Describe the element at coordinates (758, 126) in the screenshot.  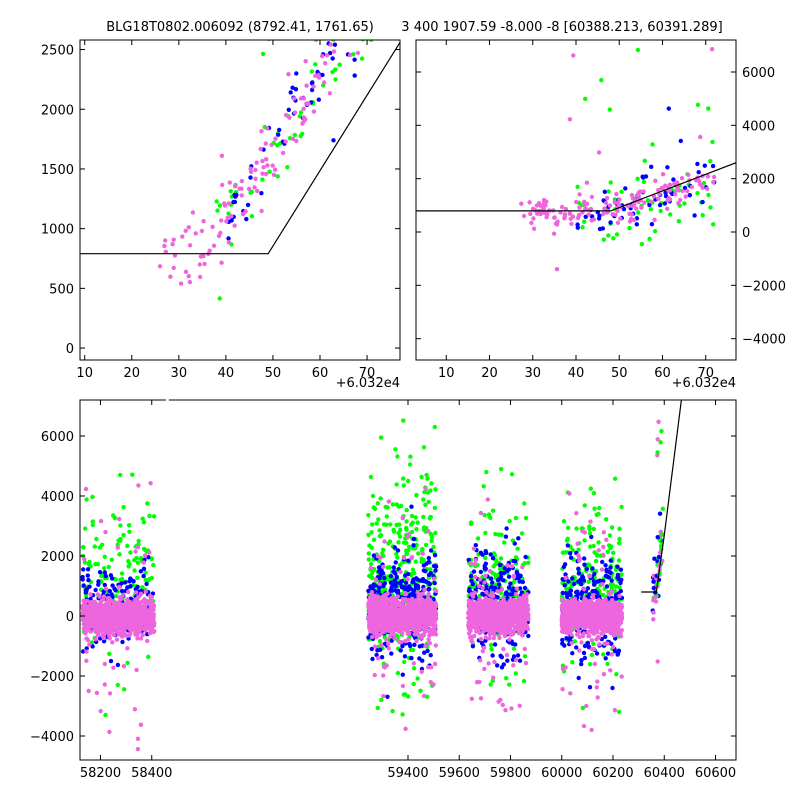
I see `zoom-right-ytick-label: 4000` at that location.